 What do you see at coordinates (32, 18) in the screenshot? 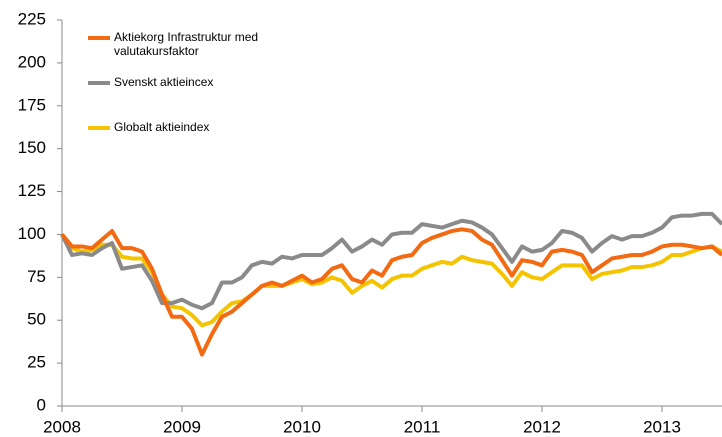
I see `y-tick-label: 225` at bounding box center [32, 18].